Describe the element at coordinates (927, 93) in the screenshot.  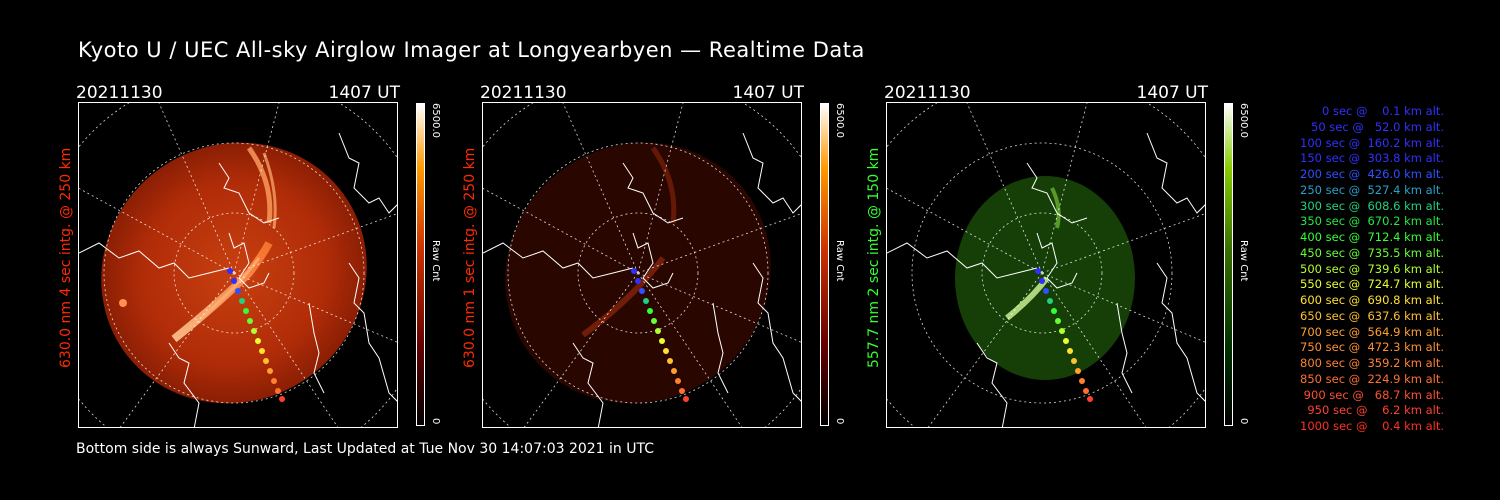
I see `panel3-date: 20211130` at that location.